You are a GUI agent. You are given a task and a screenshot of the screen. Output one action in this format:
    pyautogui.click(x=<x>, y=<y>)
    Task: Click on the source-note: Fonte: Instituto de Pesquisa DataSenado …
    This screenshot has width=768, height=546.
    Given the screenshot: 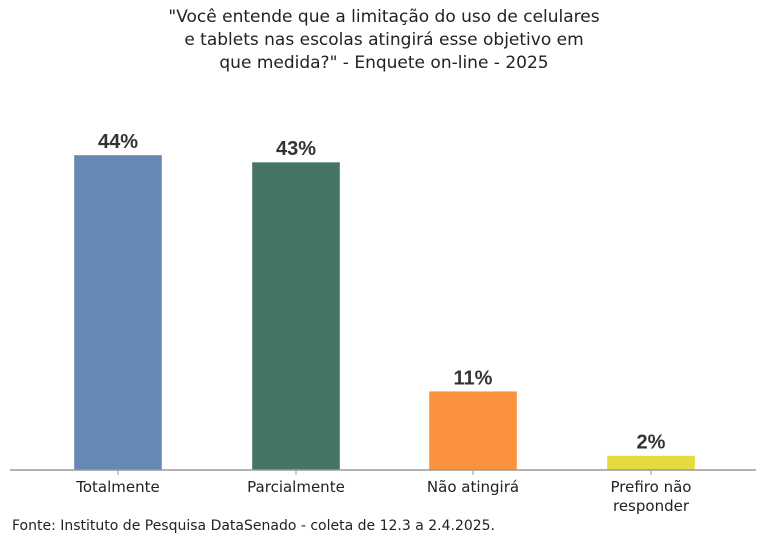 What is the action you would take?
    pyautogui.click(x=254, y=526)
    